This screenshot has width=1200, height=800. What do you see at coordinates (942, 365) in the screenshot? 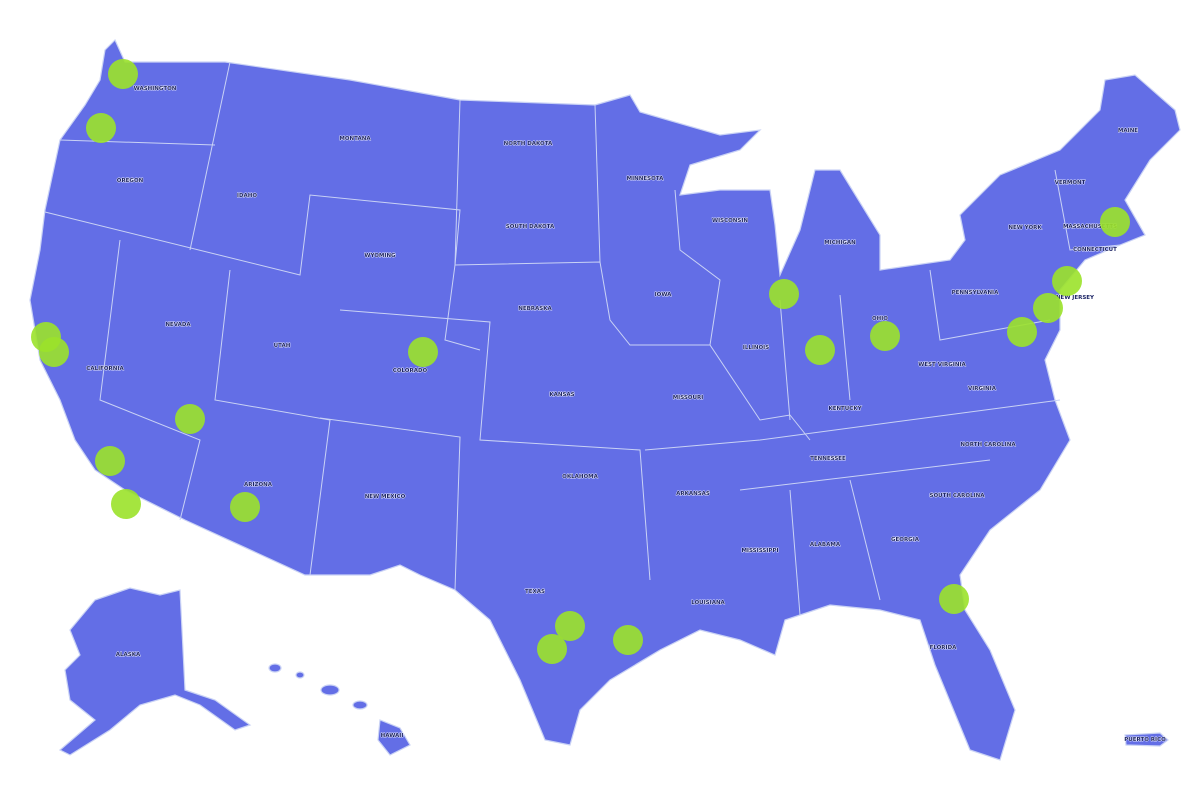
I see `state-label: WEST VIRGINIA` at bounding box center [942, 365].